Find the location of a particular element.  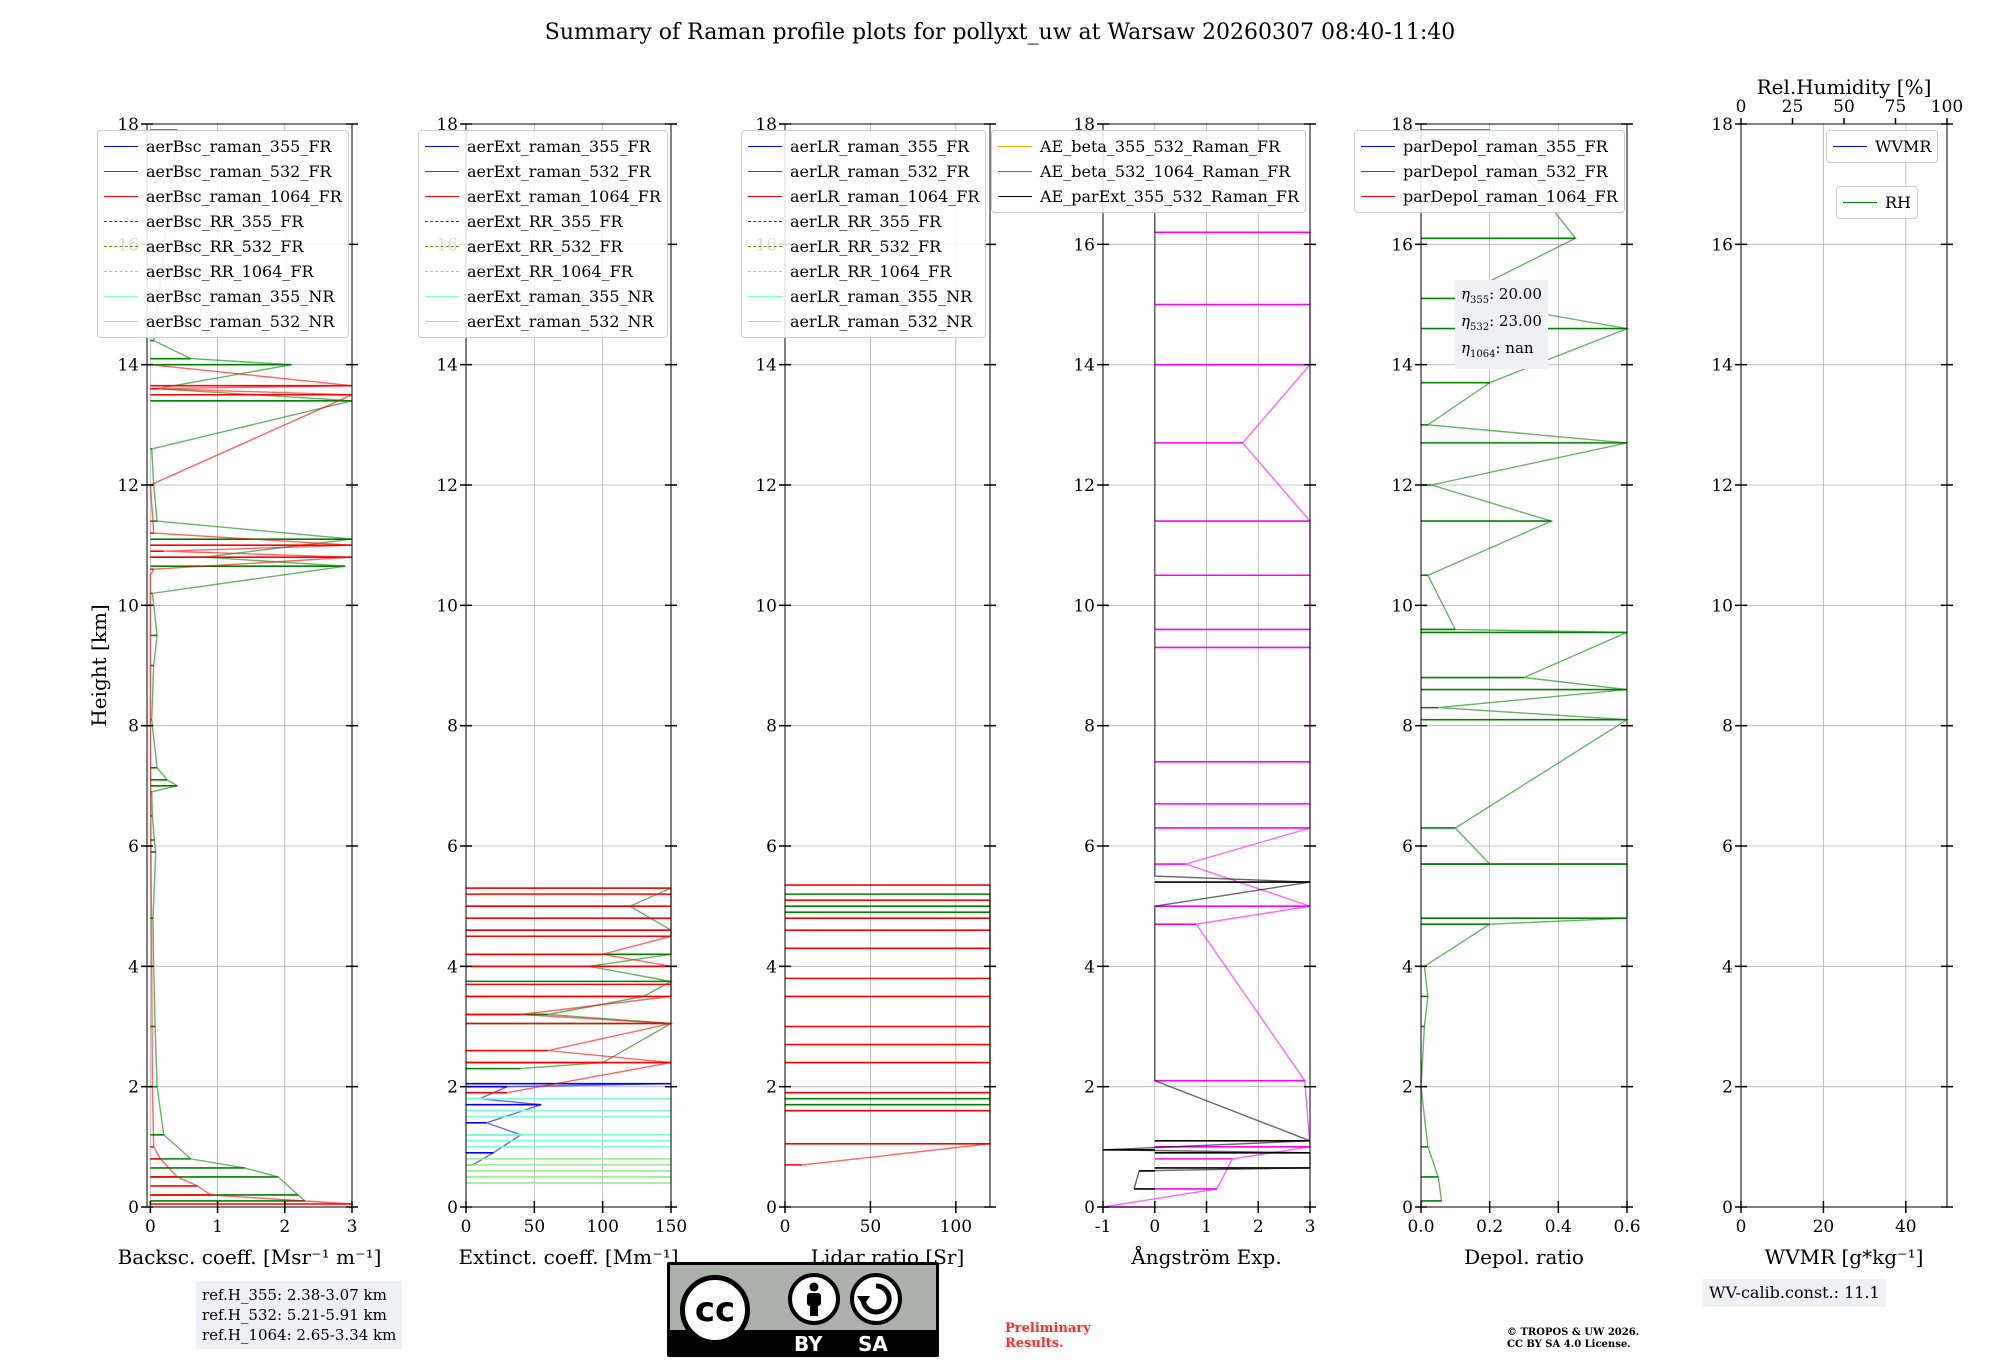

legend-entry: aerLR_raman_1064_FR is located at coordinates (863, 196).